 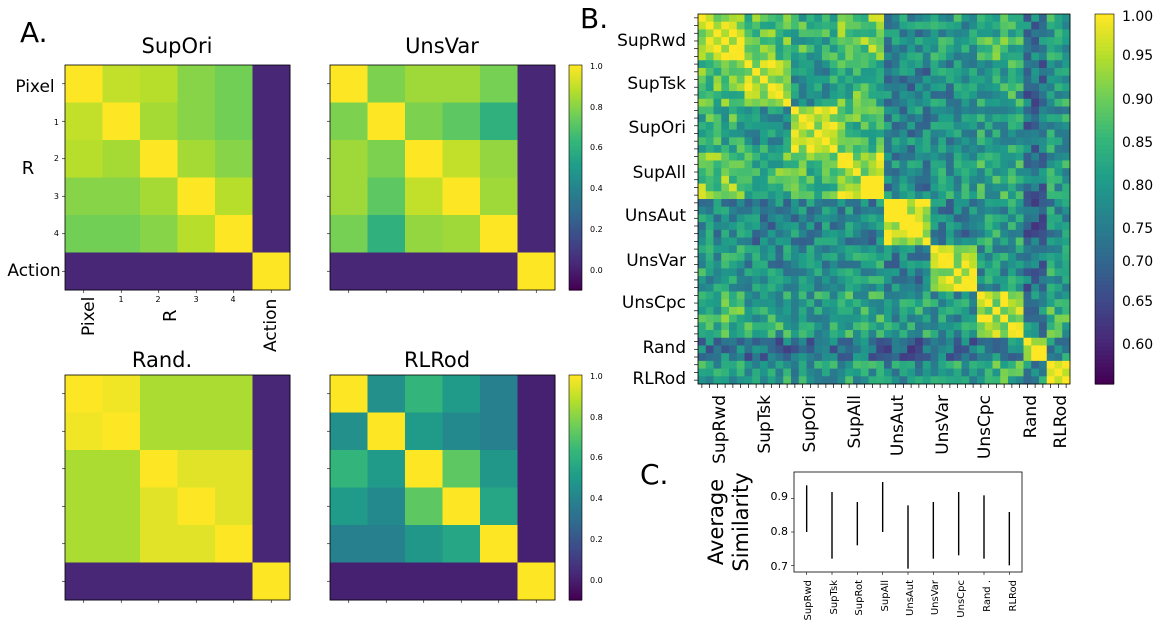 What do you see at coordinates (585, 176) in the screenshot?
I see `colorbar-top: 1.0 0.8 0.6 0.4 0.2 0.0` at bounding box center [585, 176].